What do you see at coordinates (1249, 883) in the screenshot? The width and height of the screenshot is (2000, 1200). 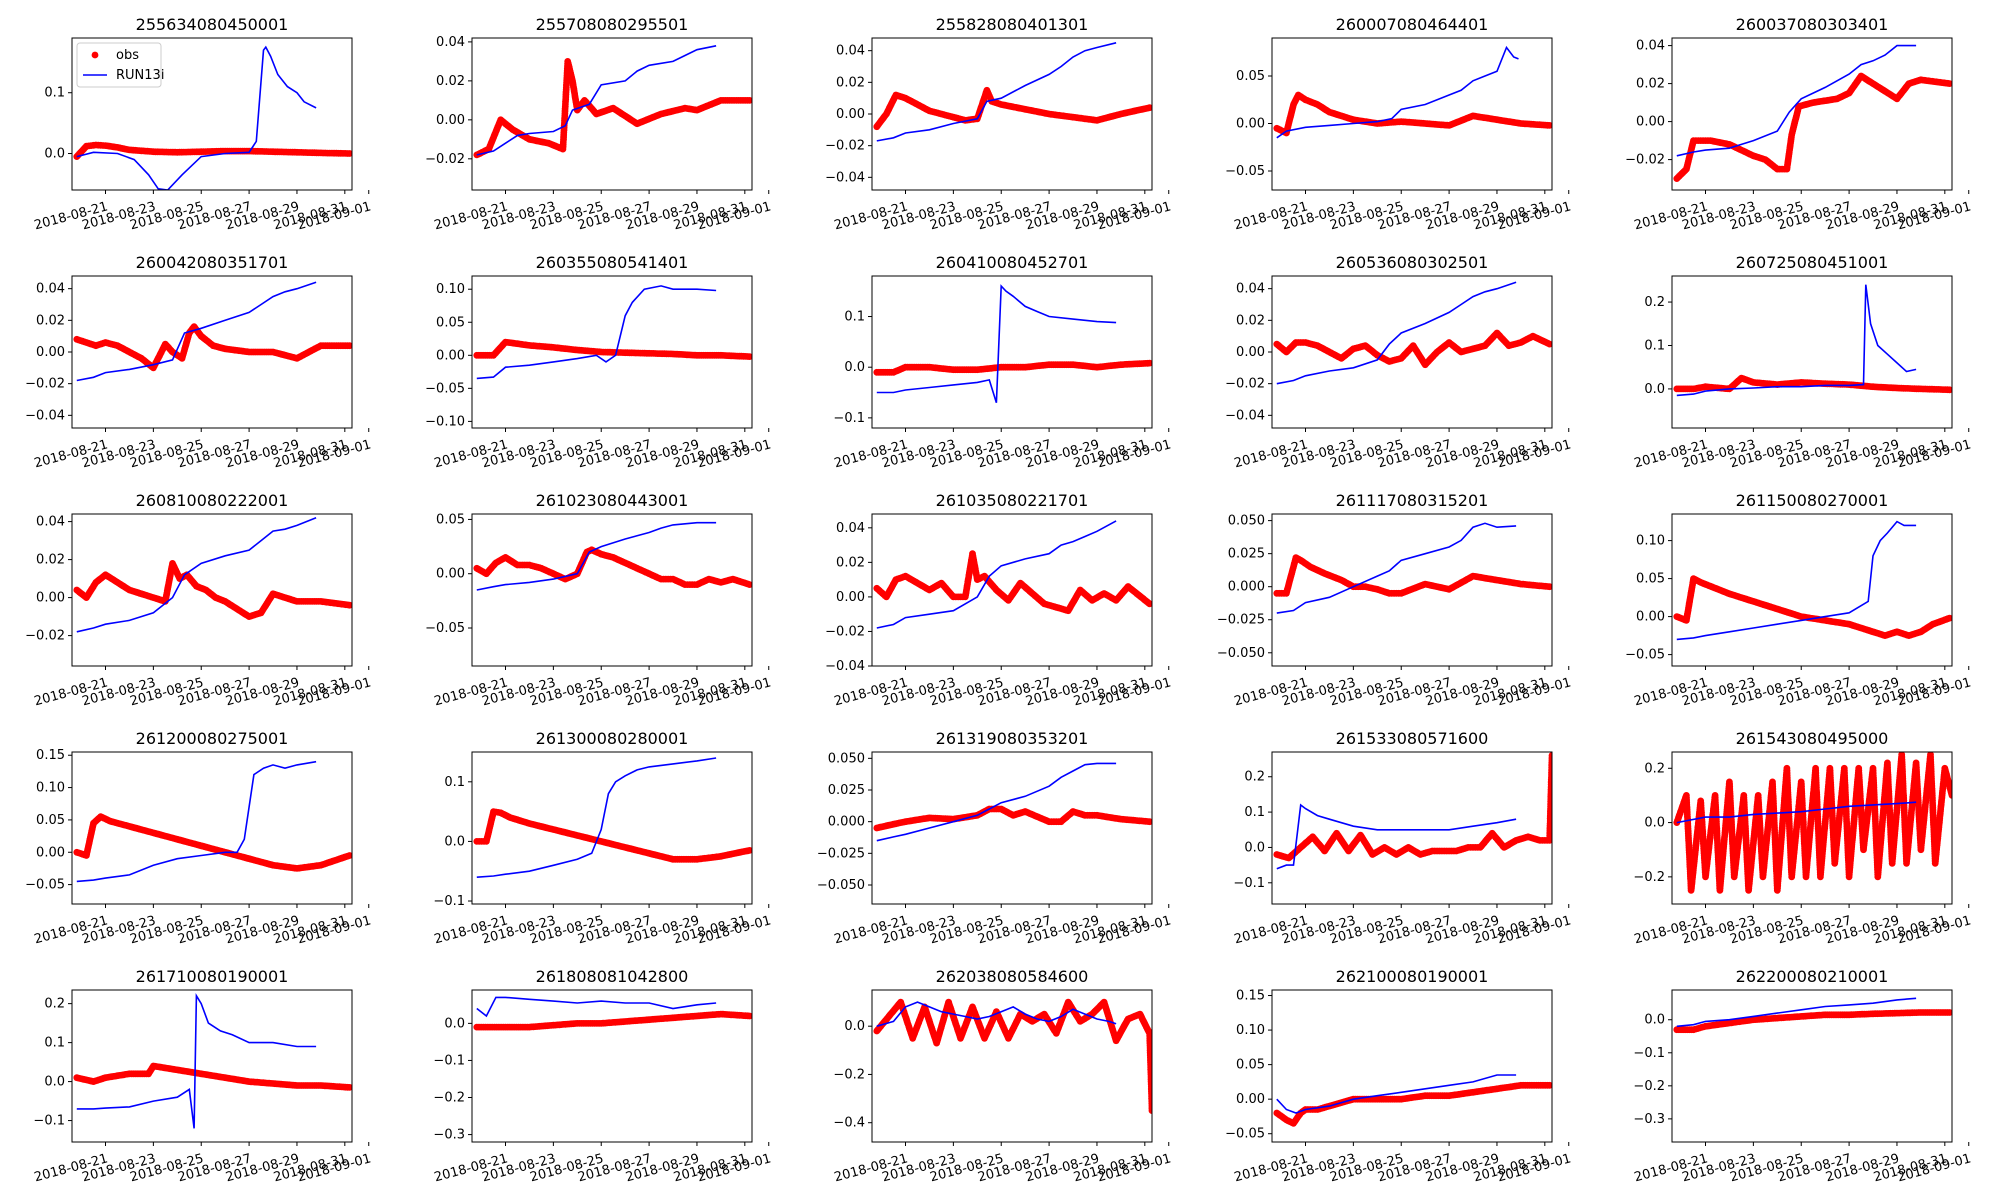 I see `y-tick-label: −0.1` at bounding box center [1249, 883].